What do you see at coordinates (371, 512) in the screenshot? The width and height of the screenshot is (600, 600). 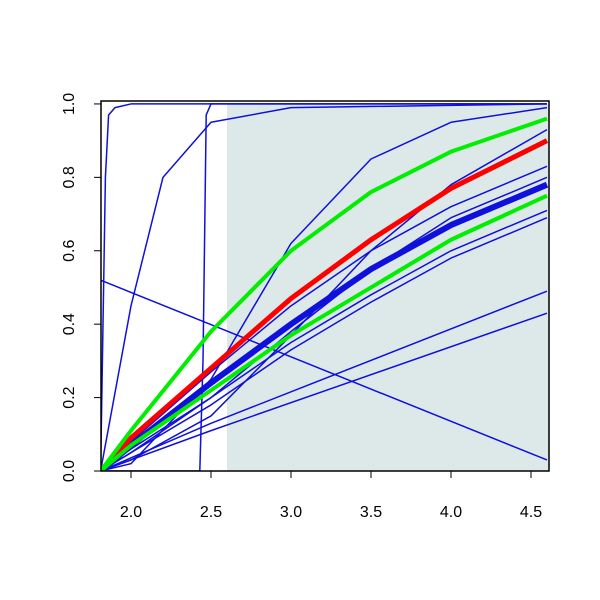 I see `x-tick-label: 3.5` at bounding box center [371, 512].